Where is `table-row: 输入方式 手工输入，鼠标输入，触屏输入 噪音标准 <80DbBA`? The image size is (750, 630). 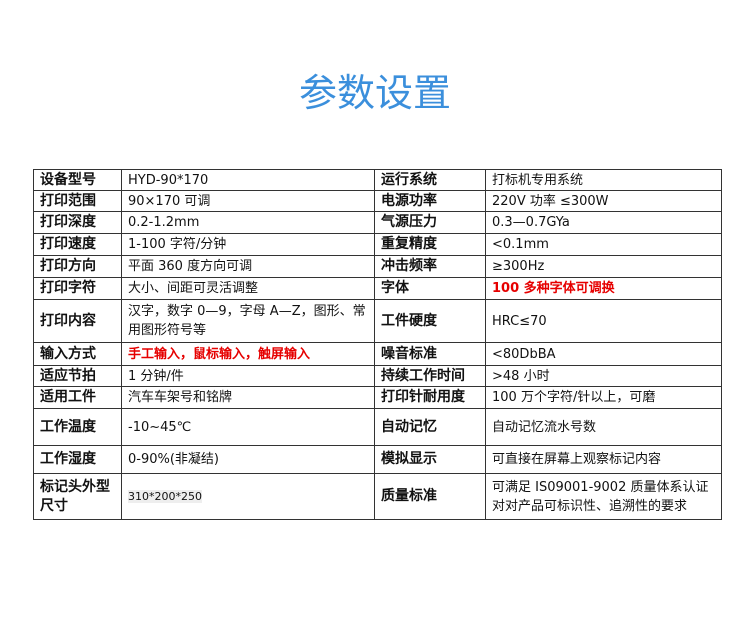
table-row: 输入方式 手工输入，鼠标输入，触屏输入 噪音标准 <80DbBA is located at coordinates (377, 354).